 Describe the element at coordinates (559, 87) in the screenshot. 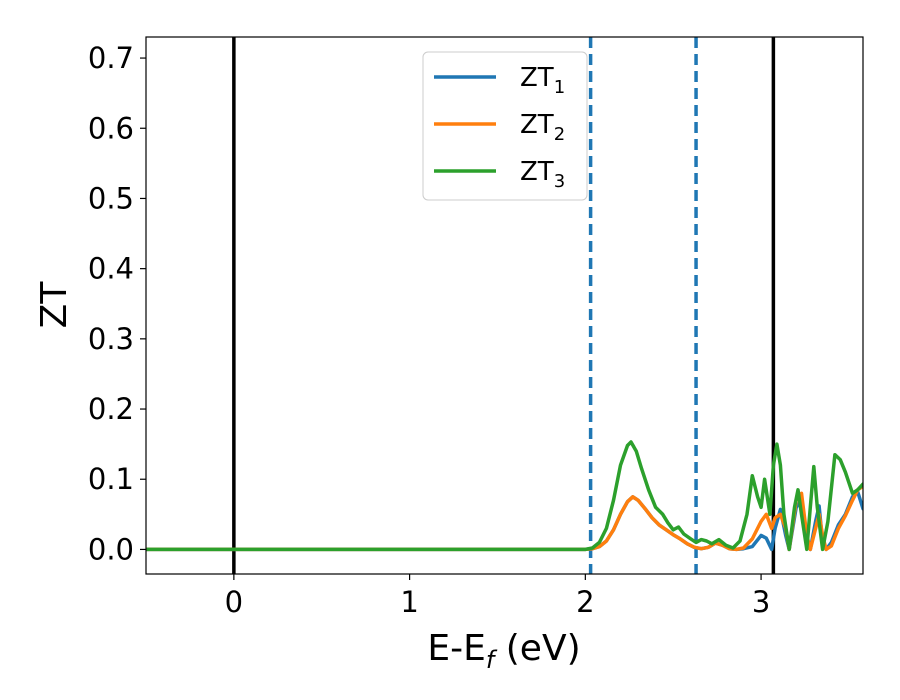

I see `legend-label-subscript: 1` at that location.